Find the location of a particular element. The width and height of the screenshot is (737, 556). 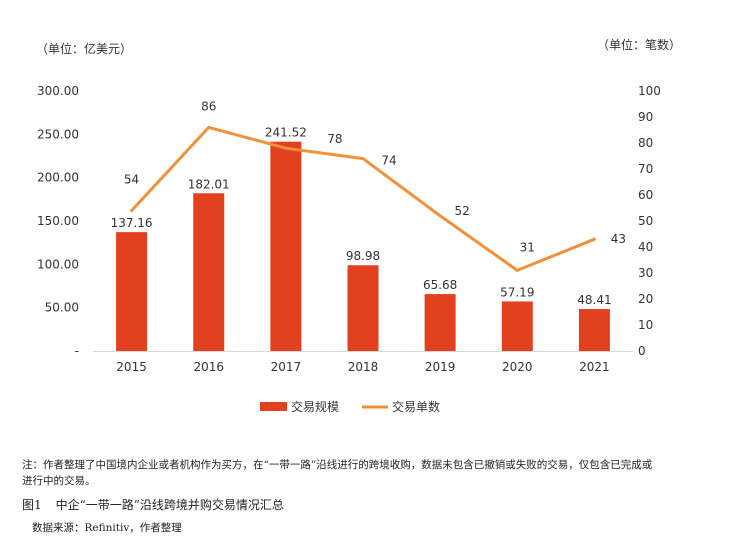

data-source: 数据来源：Refinitiv，作者整理 is located at coordinates (107, 528).